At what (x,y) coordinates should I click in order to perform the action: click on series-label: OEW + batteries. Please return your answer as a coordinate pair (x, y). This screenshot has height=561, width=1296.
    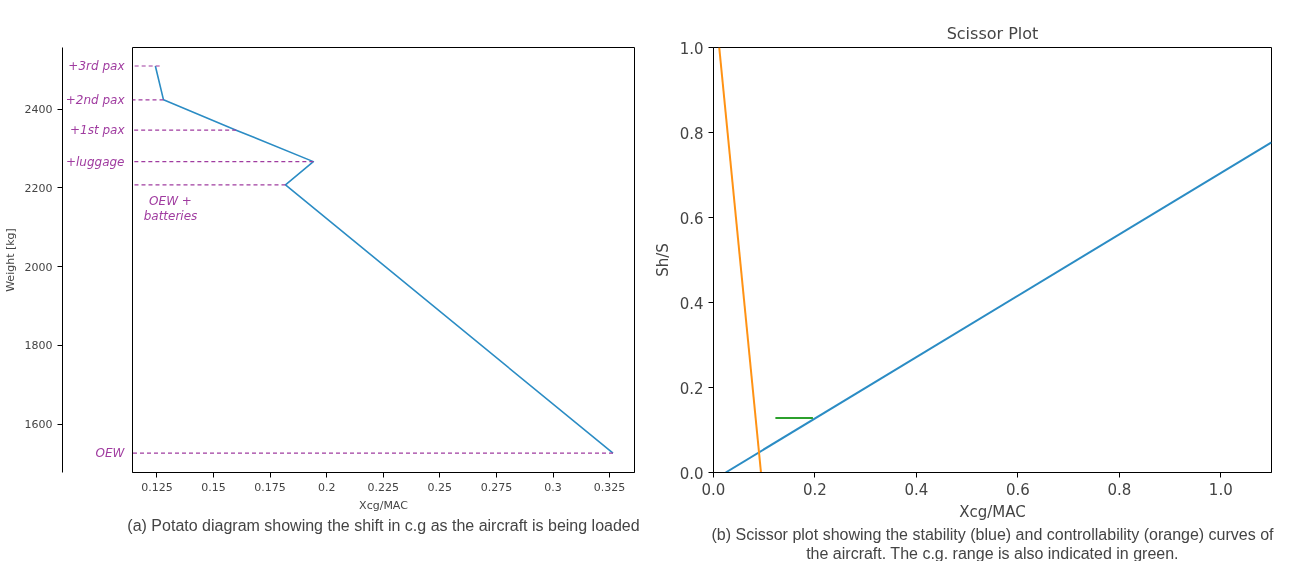
    Looking at the image, I should click on (170, 208).